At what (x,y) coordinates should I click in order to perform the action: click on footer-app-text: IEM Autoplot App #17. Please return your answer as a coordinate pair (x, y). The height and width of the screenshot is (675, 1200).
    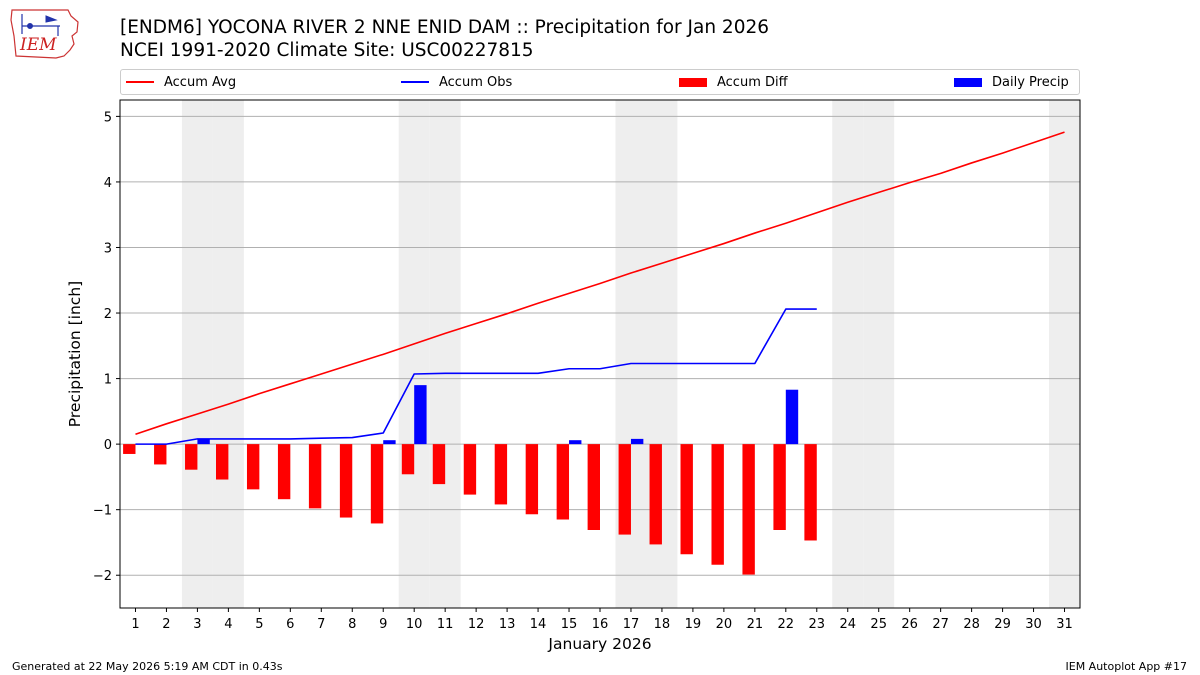
    Looking at the image, I should click on (1126, 666).